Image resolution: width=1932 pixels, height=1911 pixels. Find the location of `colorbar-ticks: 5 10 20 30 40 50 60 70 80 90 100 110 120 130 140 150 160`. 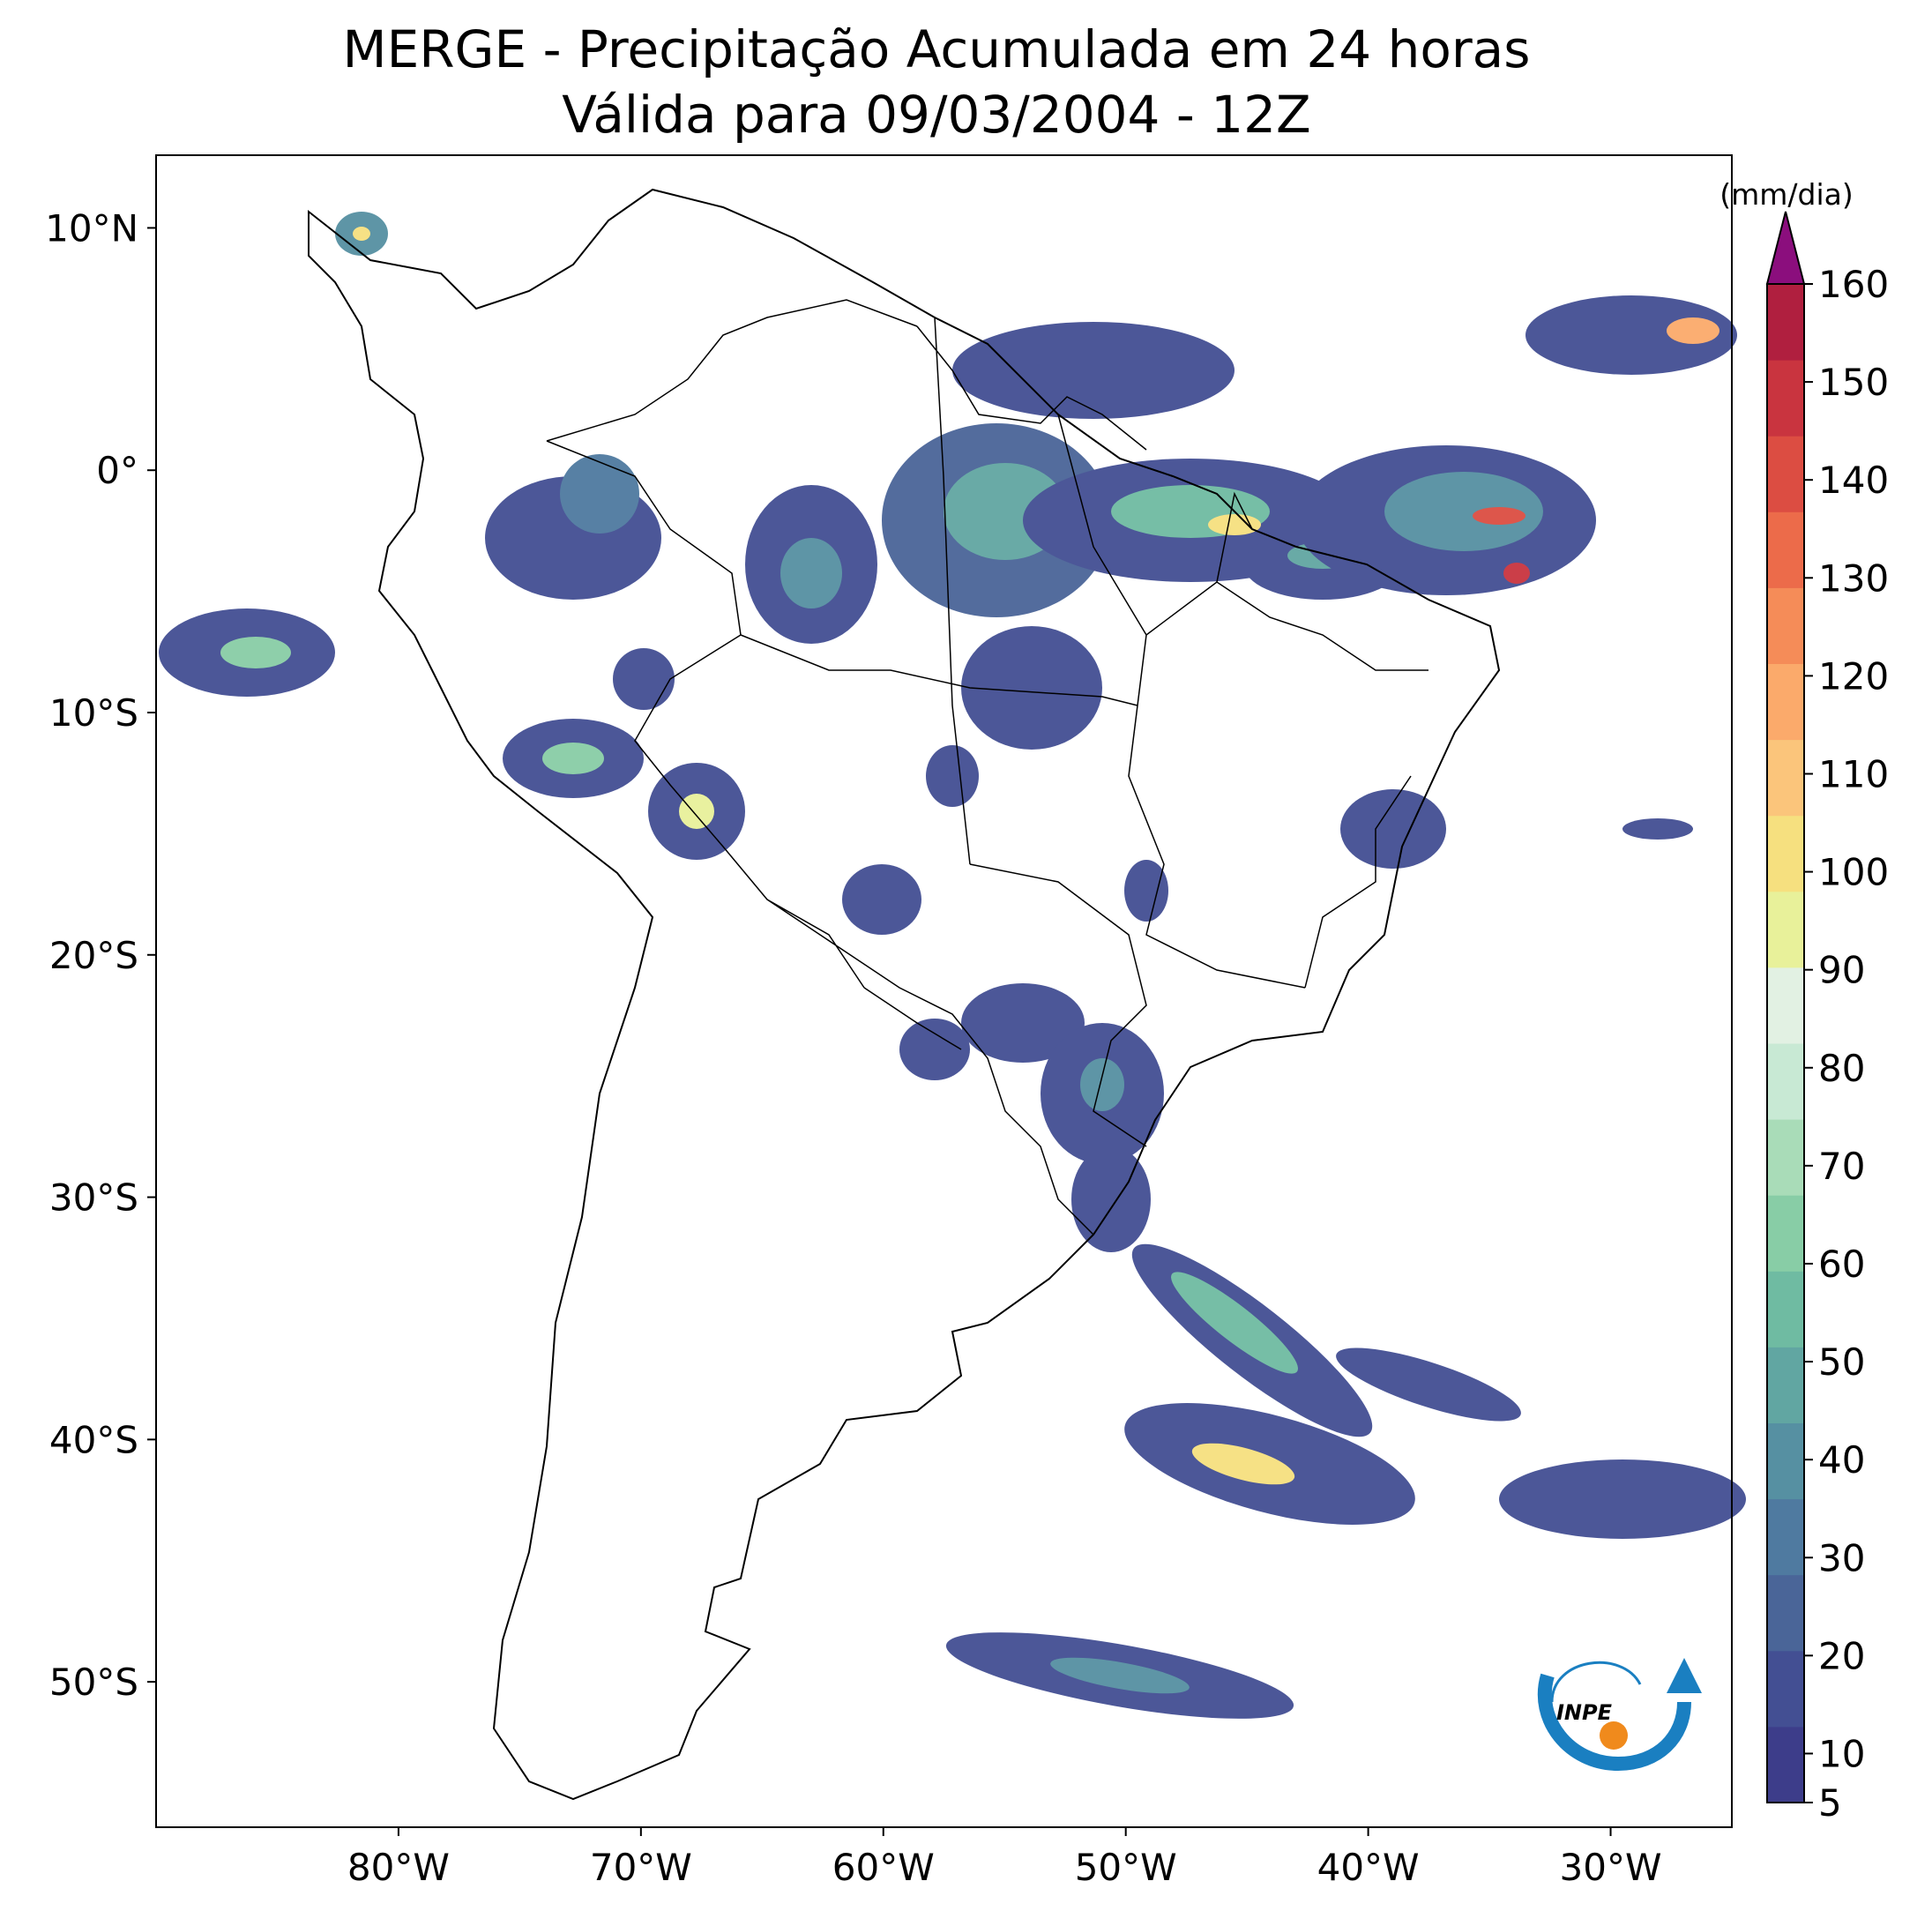

colorbar-ticks: 5 10 20 30 40 50 60 70 80 90 100 110 120 130 140 150 160 is located at coordinates (1846, 1044).